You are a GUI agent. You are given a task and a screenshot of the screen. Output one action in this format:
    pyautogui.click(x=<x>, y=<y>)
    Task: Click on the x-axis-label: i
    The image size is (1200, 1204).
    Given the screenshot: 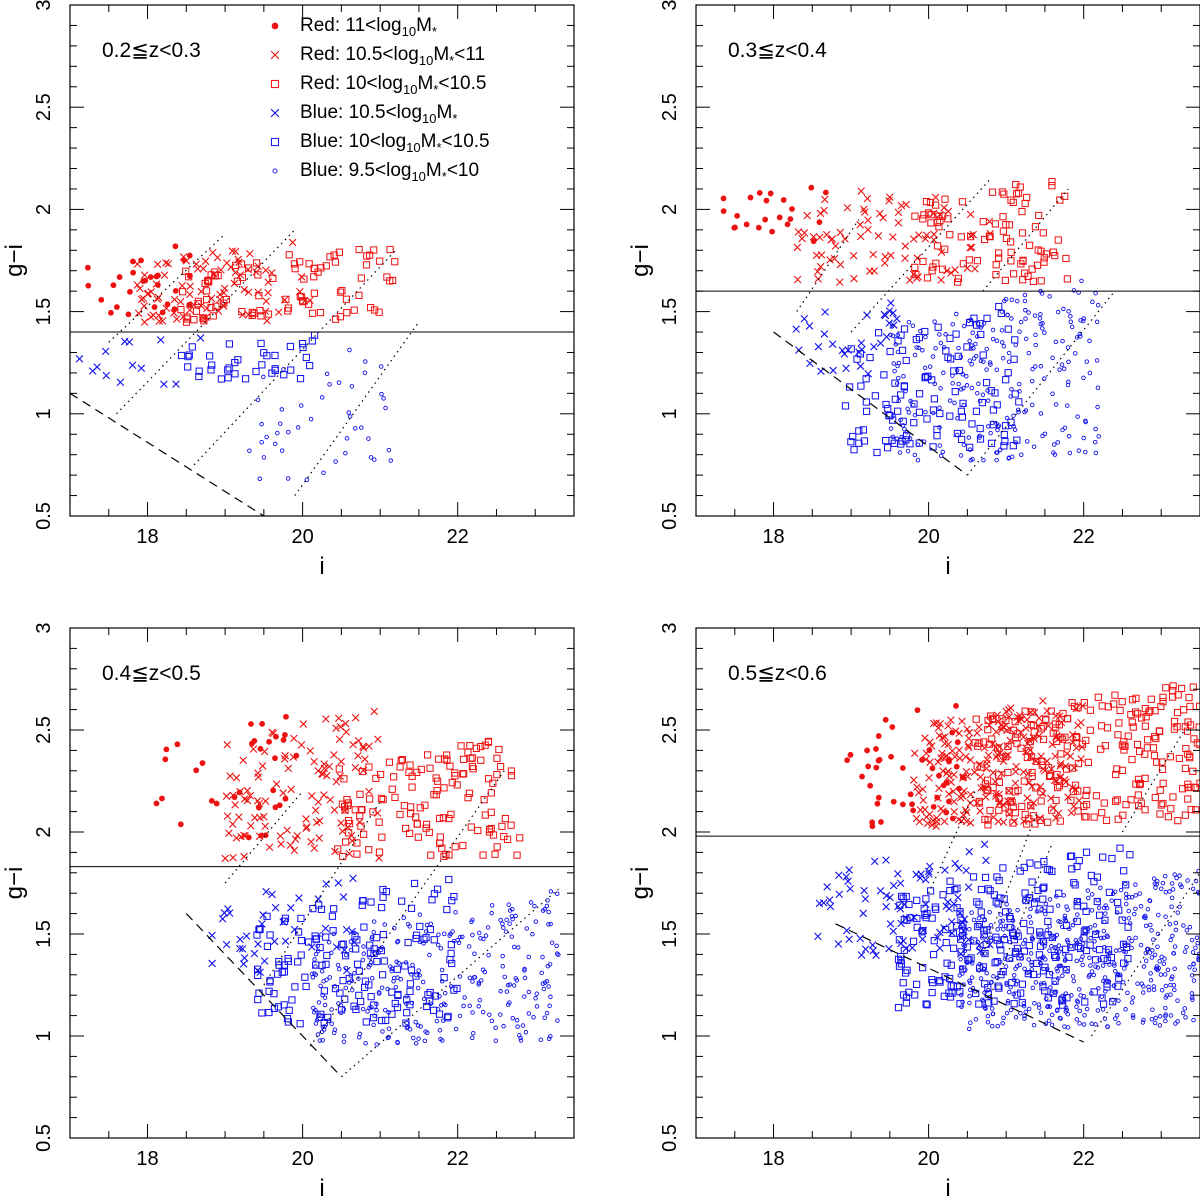 What is the action you would take?
    pyautogui.click(x=321, y=566)
    